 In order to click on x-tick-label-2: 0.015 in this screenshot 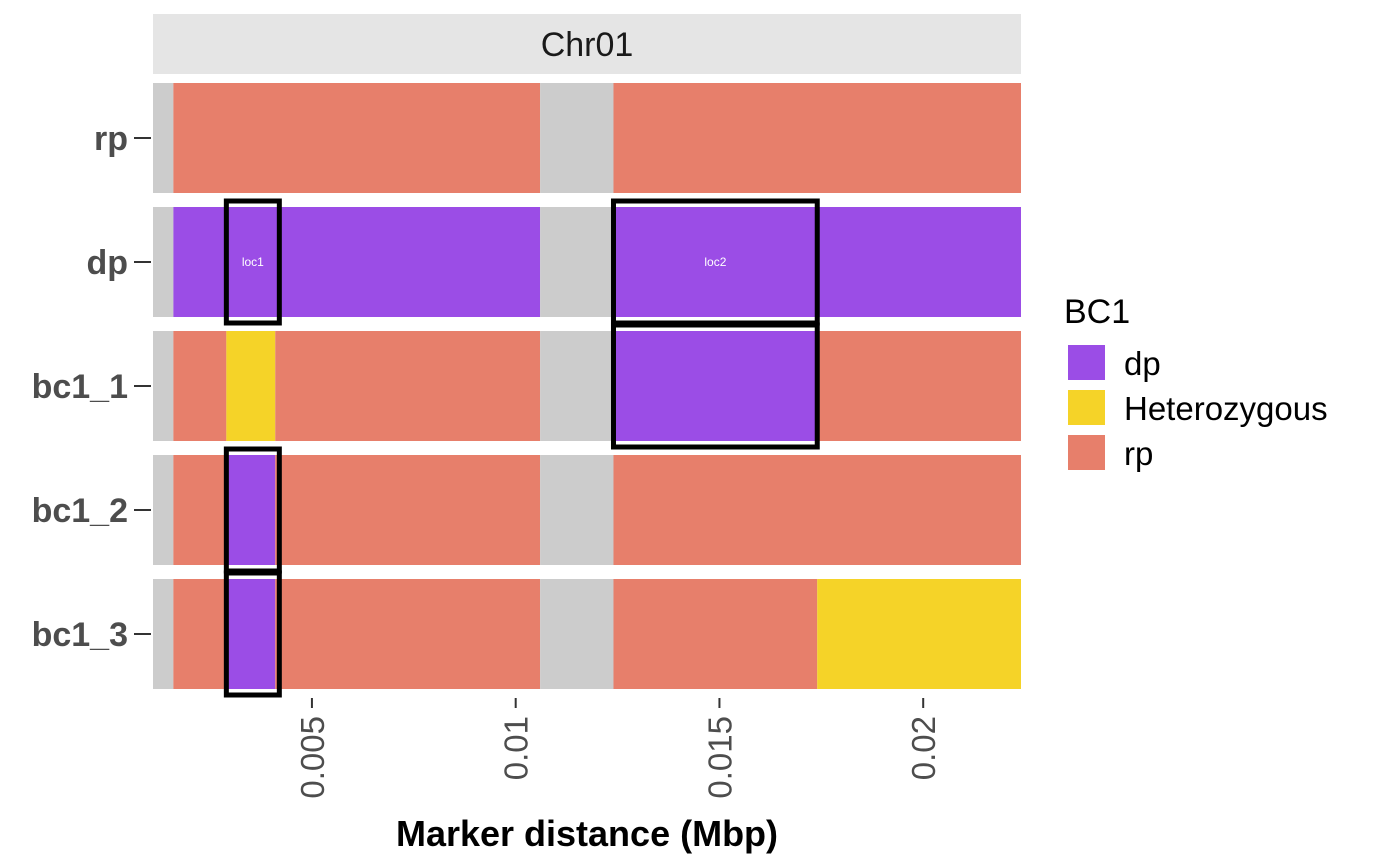, I will do `click(719, 757)`.